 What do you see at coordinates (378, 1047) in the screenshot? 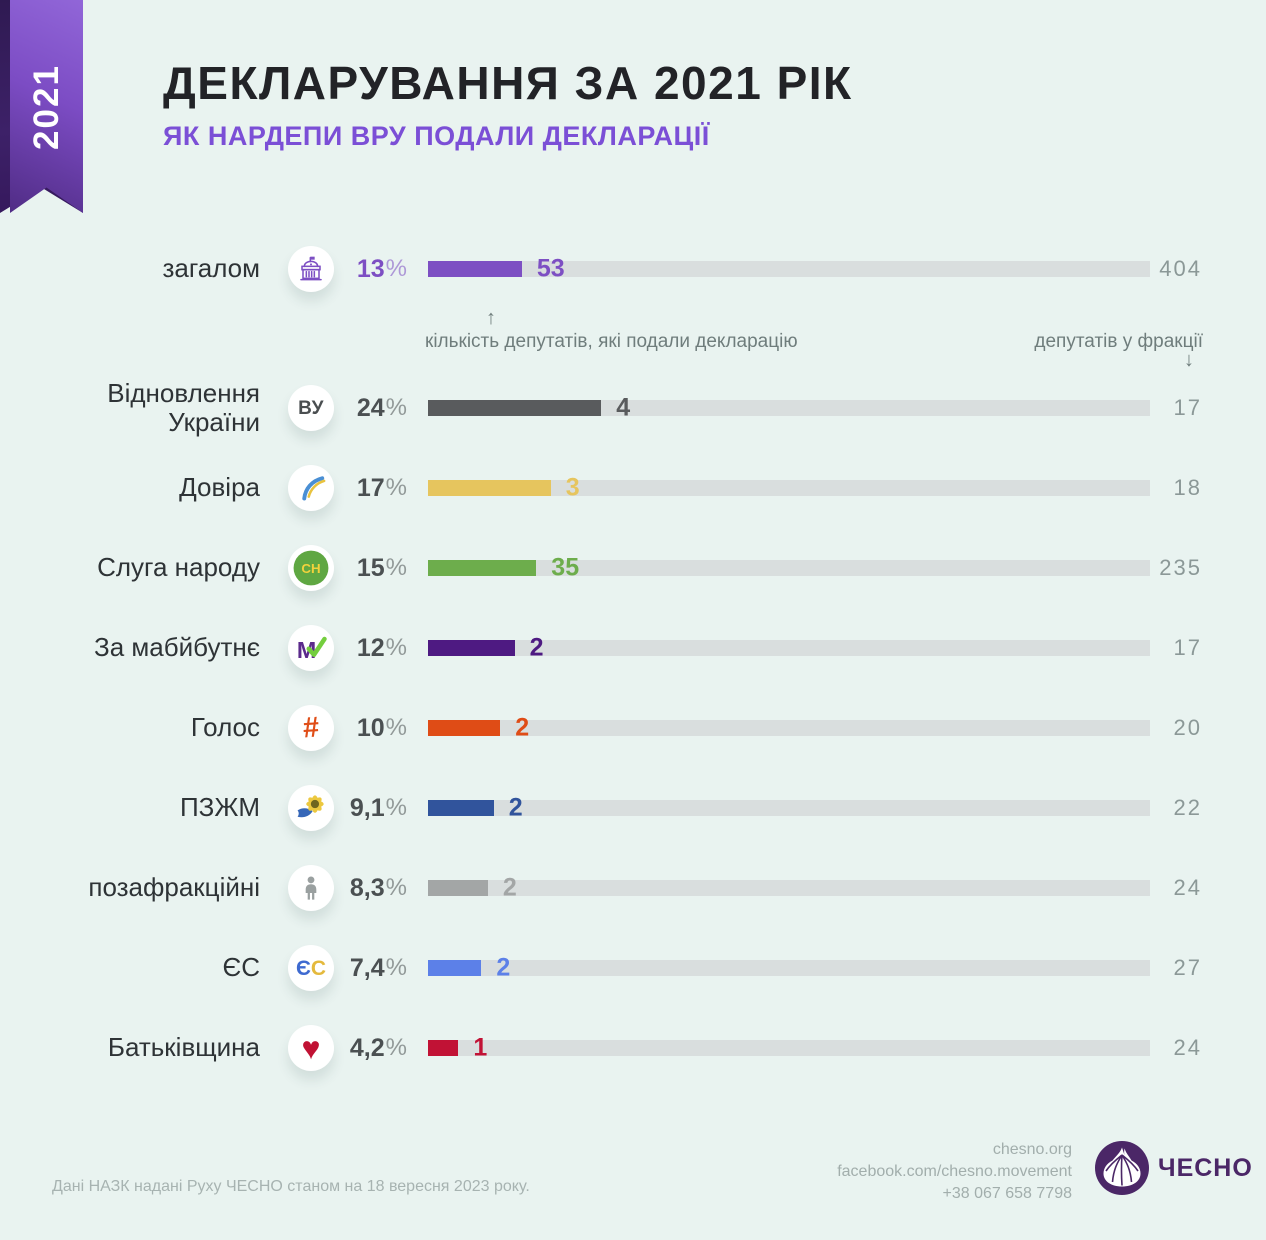
I see `percentage-value: 4,2%` at bounding box center [378, 1047].